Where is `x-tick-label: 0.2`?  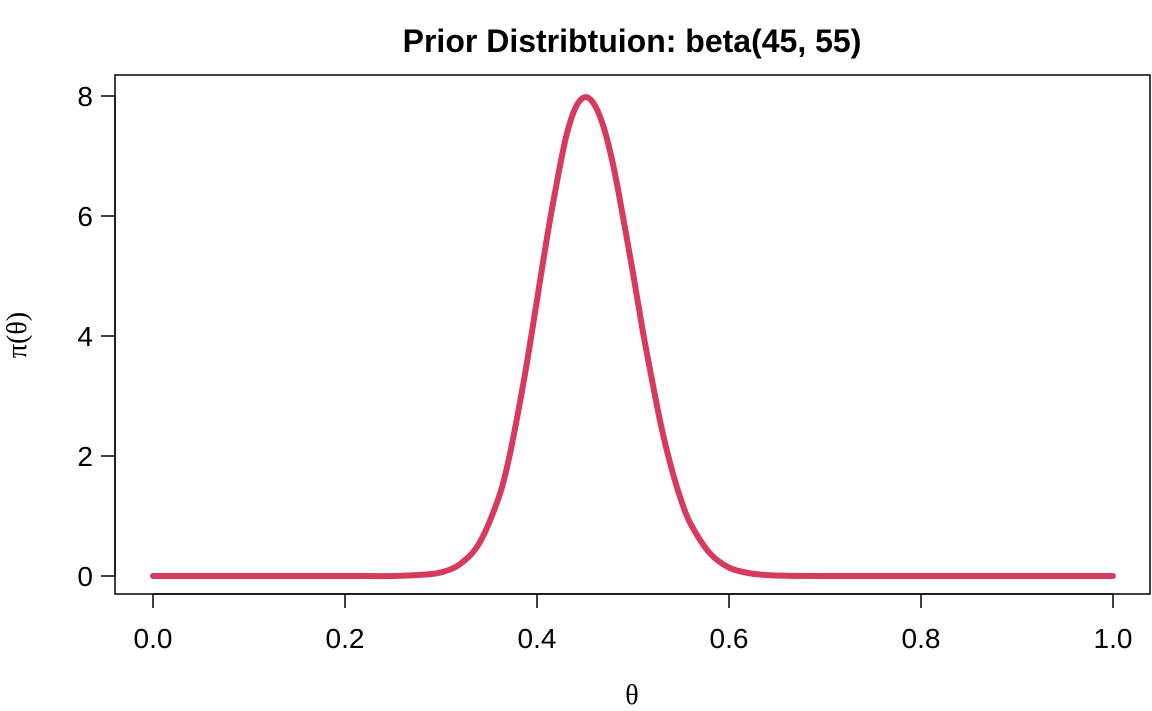
x-tick-label: 0.2 is located at coordinates (345, 638).